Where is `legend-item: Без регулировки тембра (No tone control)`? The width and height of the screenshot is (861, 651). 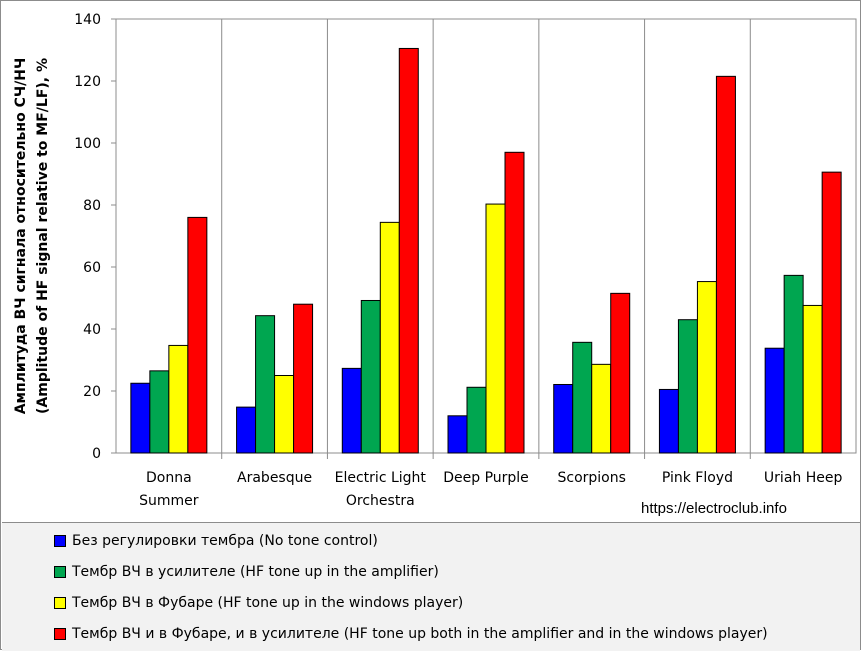 legend-item: Без регулировки тембра (No tone control) is located at coordinates (216, 541).